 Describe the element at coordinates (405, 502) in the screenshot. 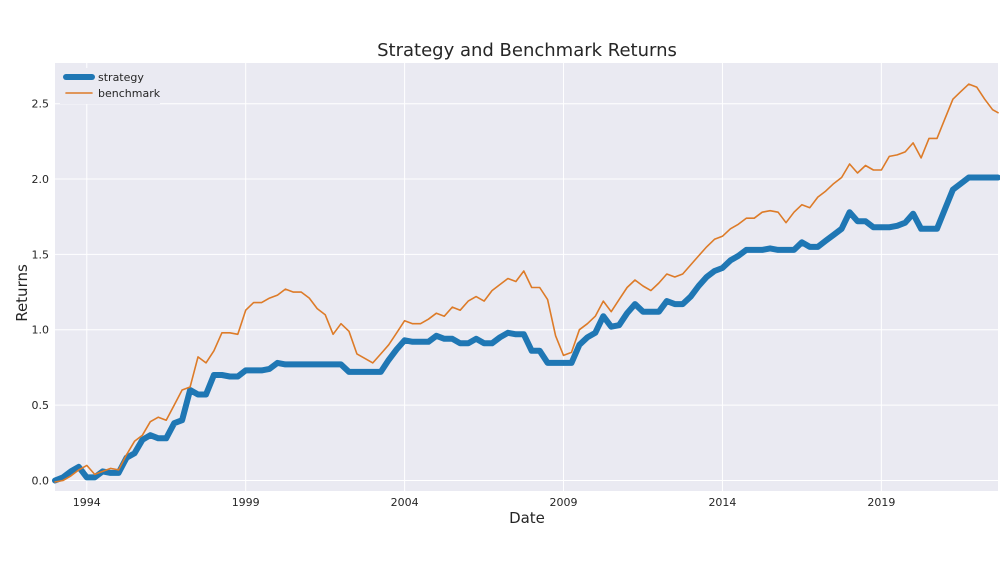

I see `x-tick-label: 2004` at that location.